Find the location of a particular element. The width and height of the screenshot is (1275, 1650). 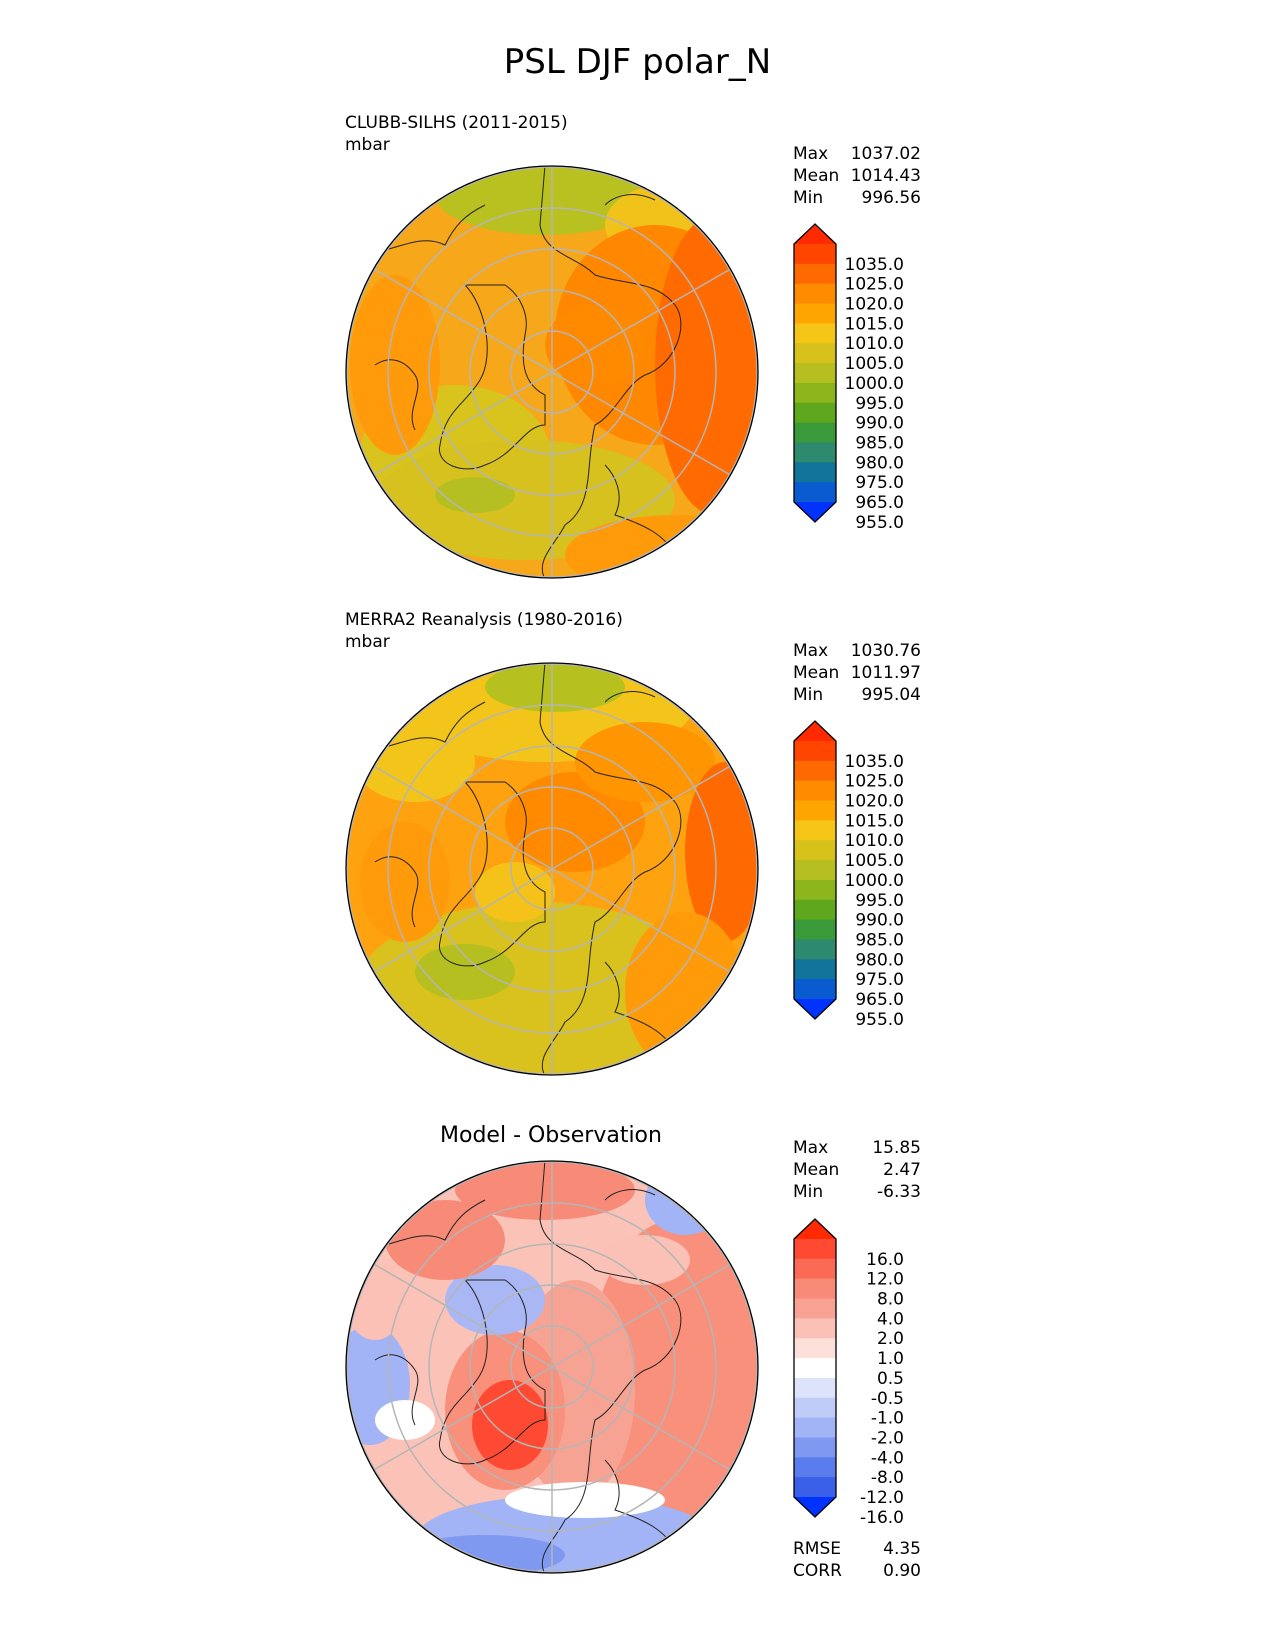

colorbar-tick-label: -4.0 is located at coordinates (887, 1458).